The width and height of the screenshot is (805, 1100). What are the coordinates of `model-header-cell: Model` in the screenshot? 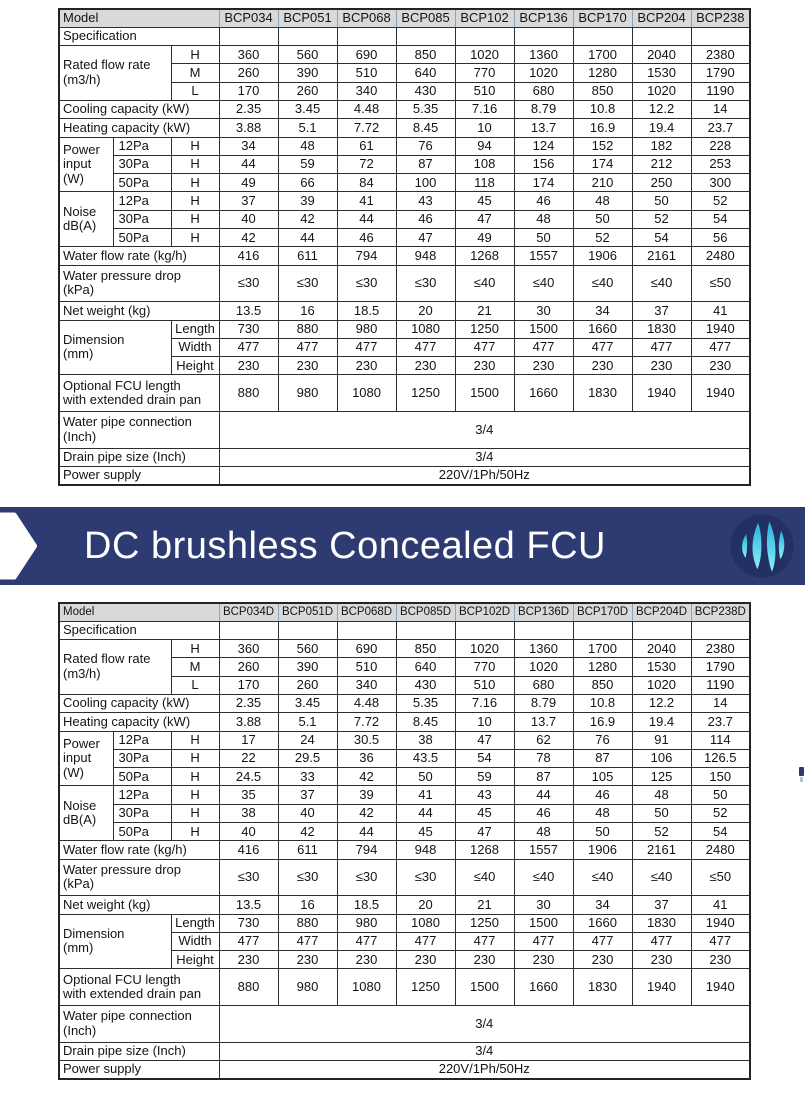 It's located at (139, 18).